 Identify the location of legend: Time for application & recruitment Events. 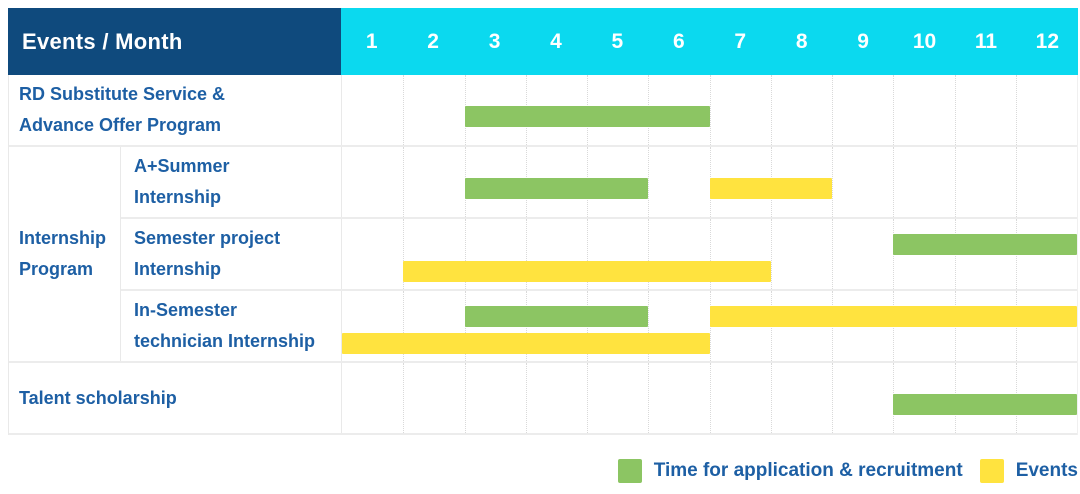
(847, 471).